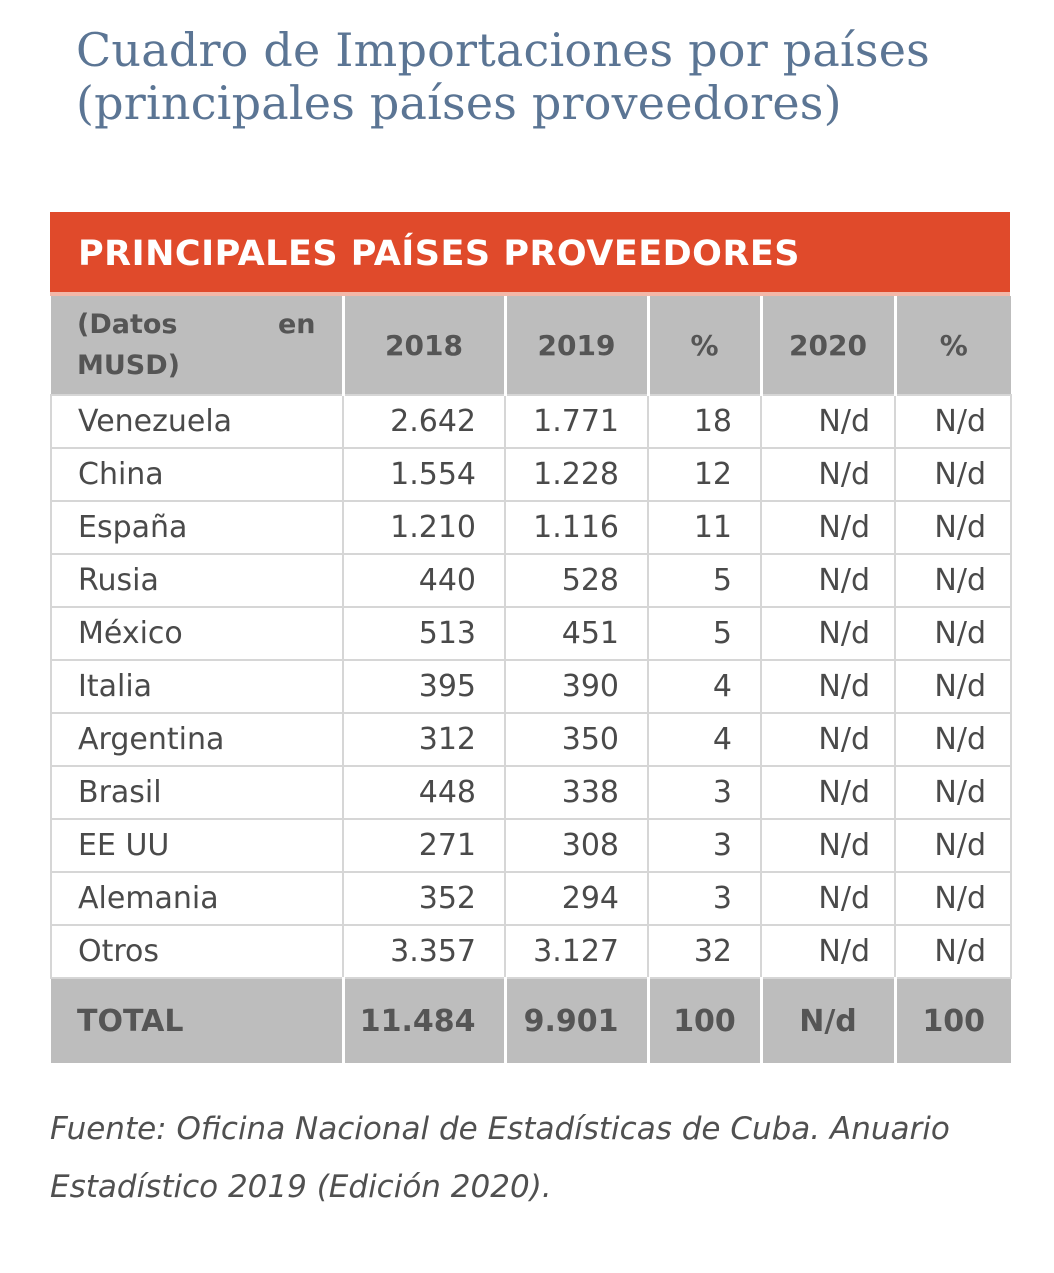 This screenshot has height=1273, width=1054. I want to click on table-row: Brasil 448 338 3 N/d N/d, so click(531, 792).